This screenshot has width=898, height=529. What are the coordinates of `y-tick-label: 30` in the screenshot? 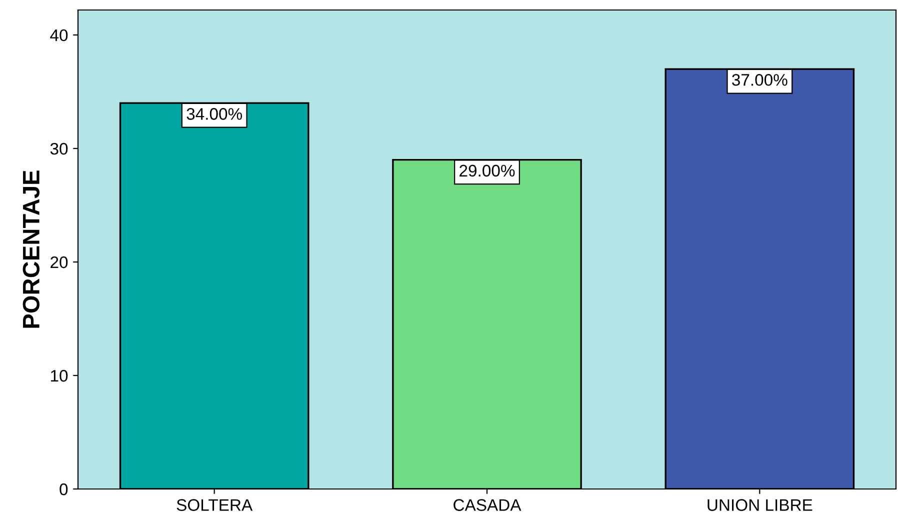 It's located at (59, 148).